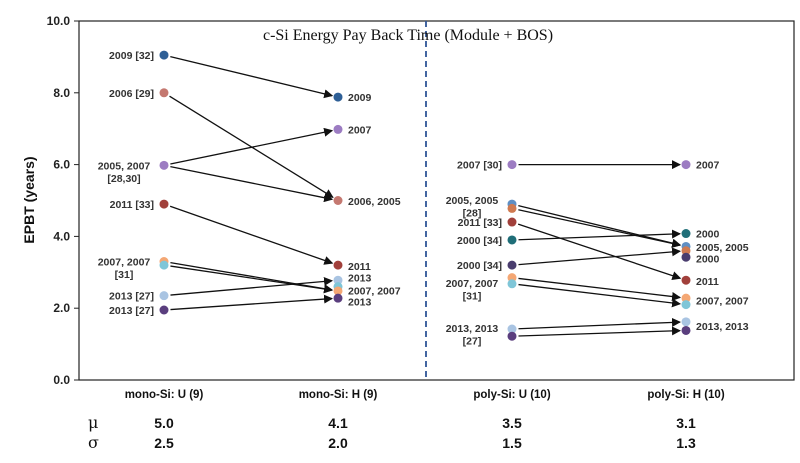  Describe the element at coordinates (61, 308) in the screenshot. I see `y-tick-label: 2.0` at that location.